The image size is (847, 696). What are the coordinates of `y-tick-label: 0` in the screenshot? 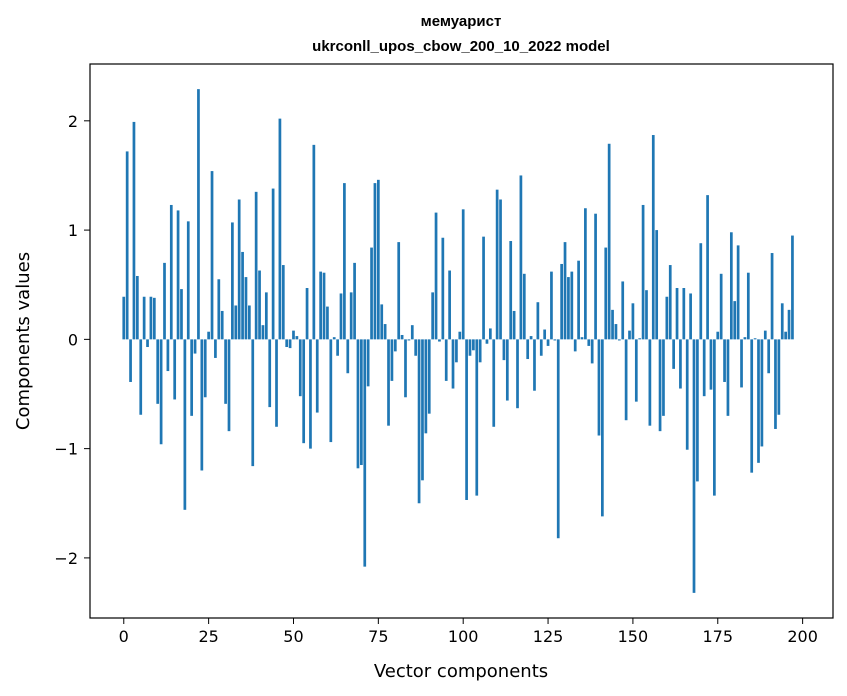 It's located at (73, 339).